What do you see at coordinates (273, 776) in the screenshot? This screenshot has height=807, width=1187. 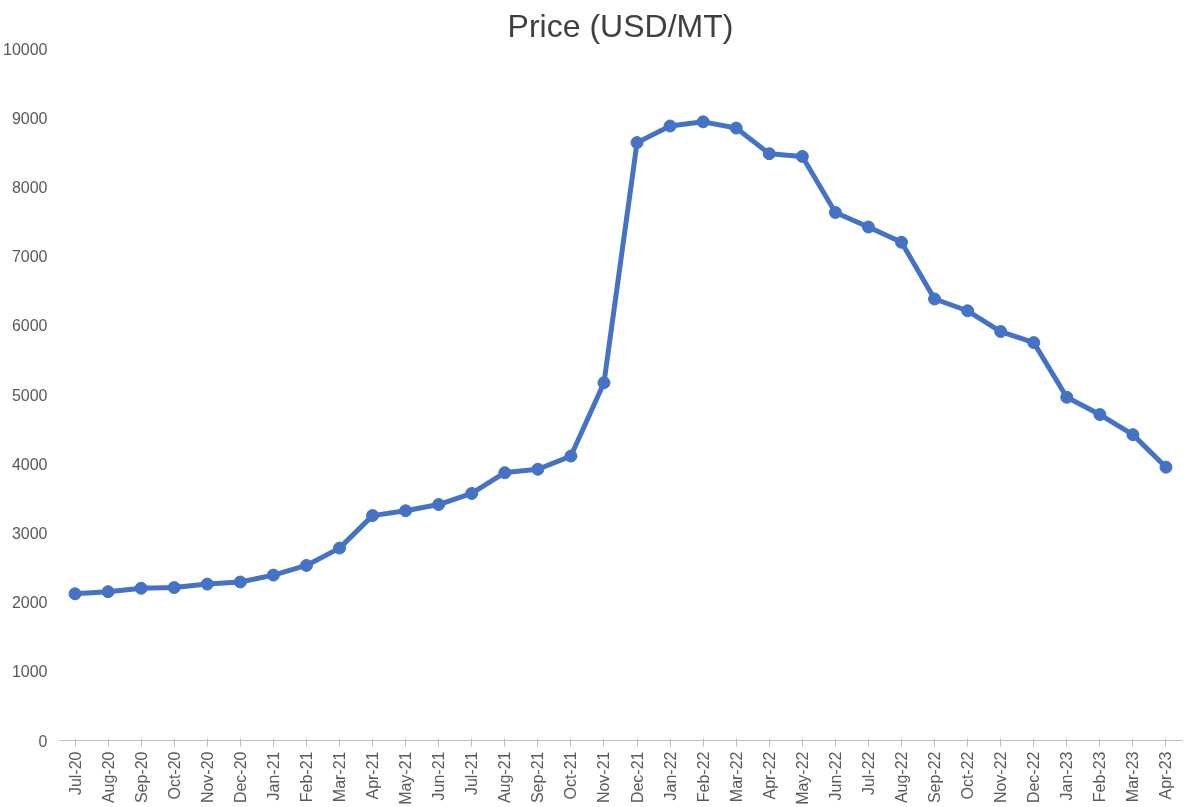 I see `x-tick-label: Jan-21` at bounding box center [273, 776].